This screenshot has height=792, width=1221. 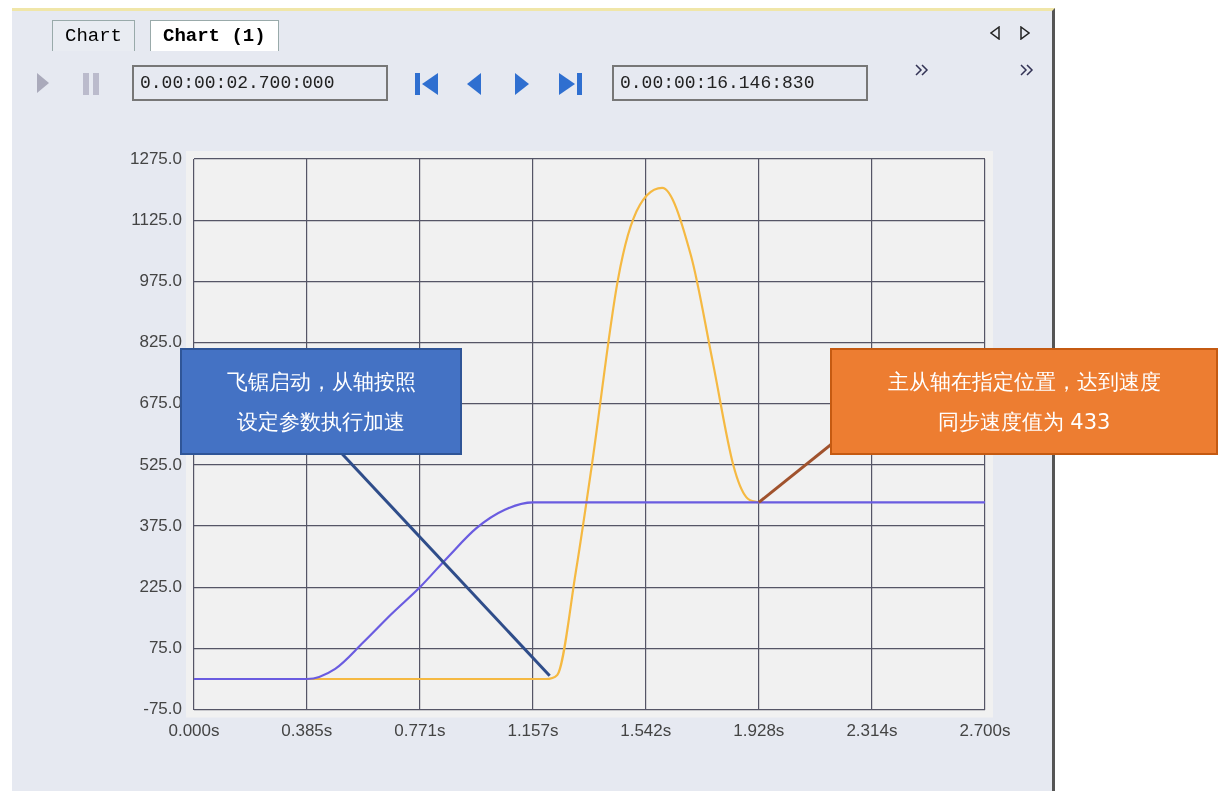 What do you see at coordinates (160, 464) in the screenshot?
I see `y-tick-label: 525.0` at bounding box center [160, 464].